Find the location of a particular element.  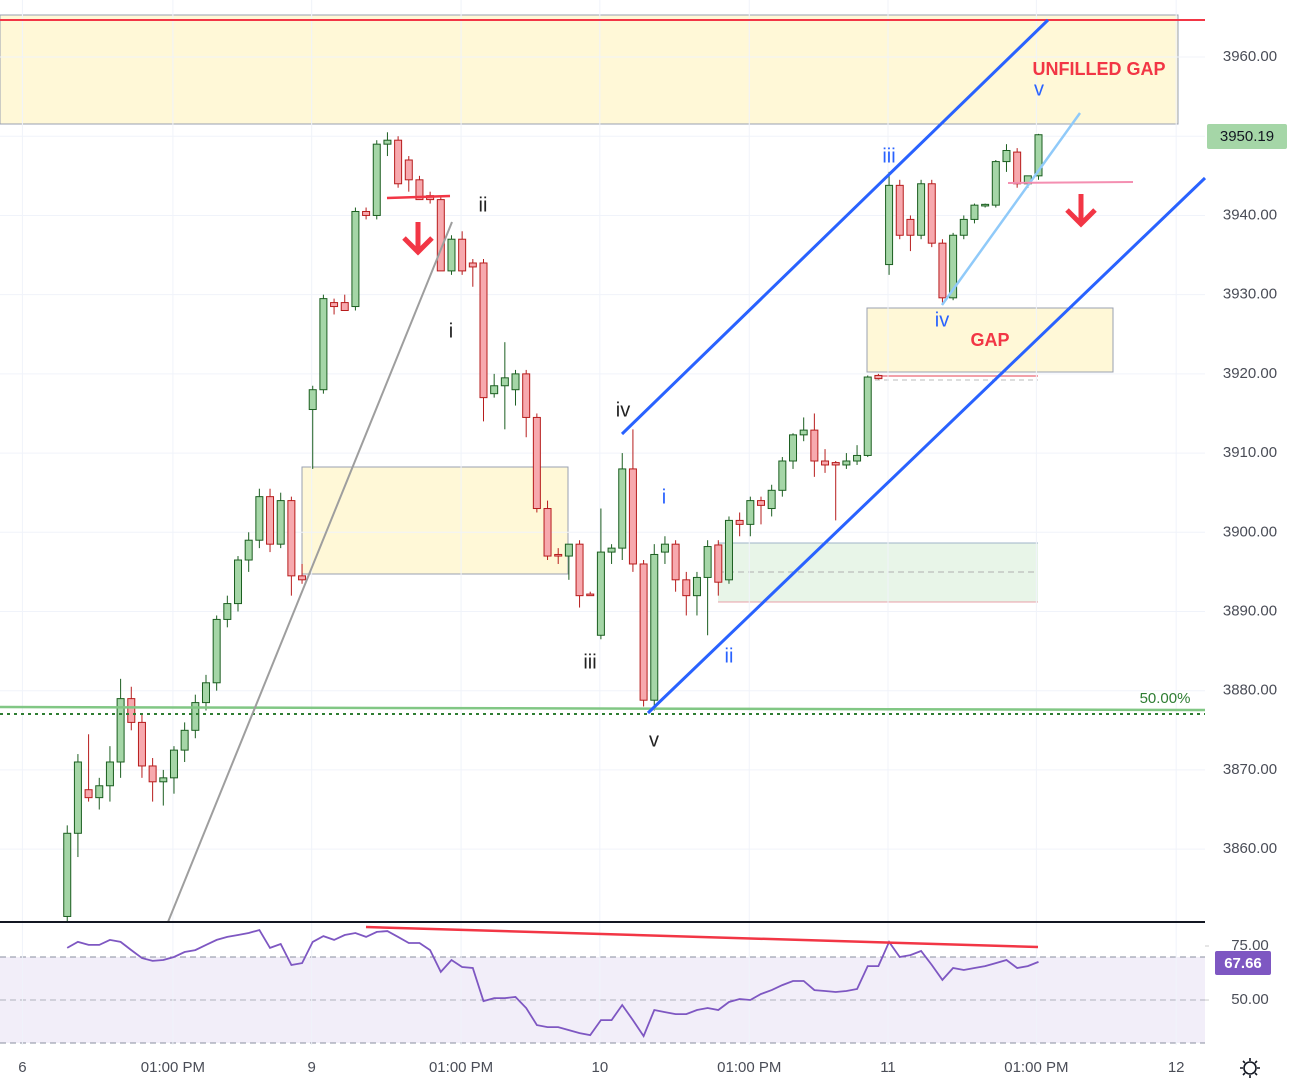

rsi-last: 67.66 is located at coordinates (1243, 963).